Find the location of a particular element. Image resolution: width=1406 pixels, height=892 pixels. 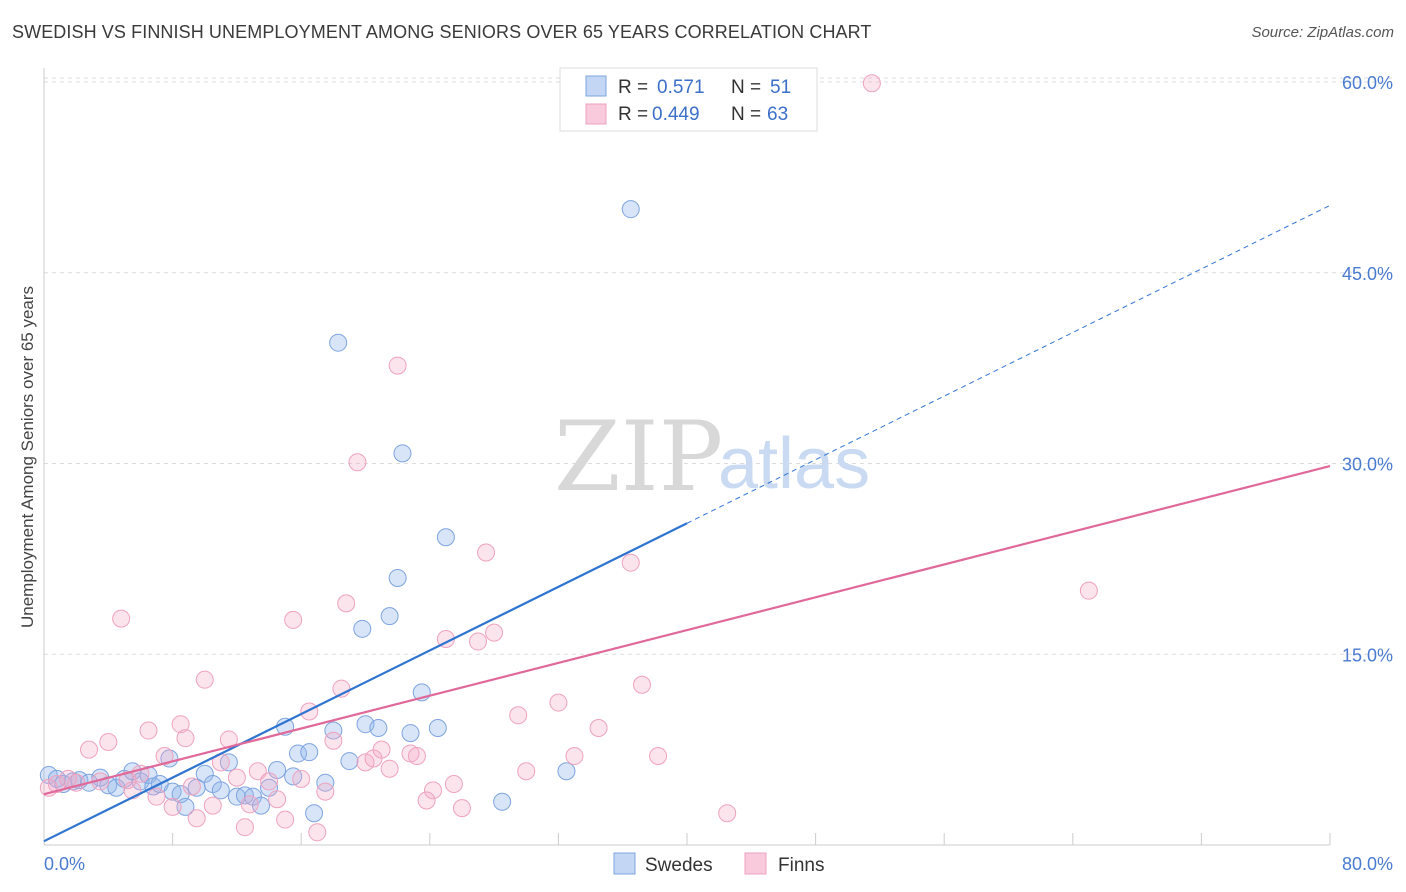

watermark: ZIP atlas is located at coordinates (712, 457).